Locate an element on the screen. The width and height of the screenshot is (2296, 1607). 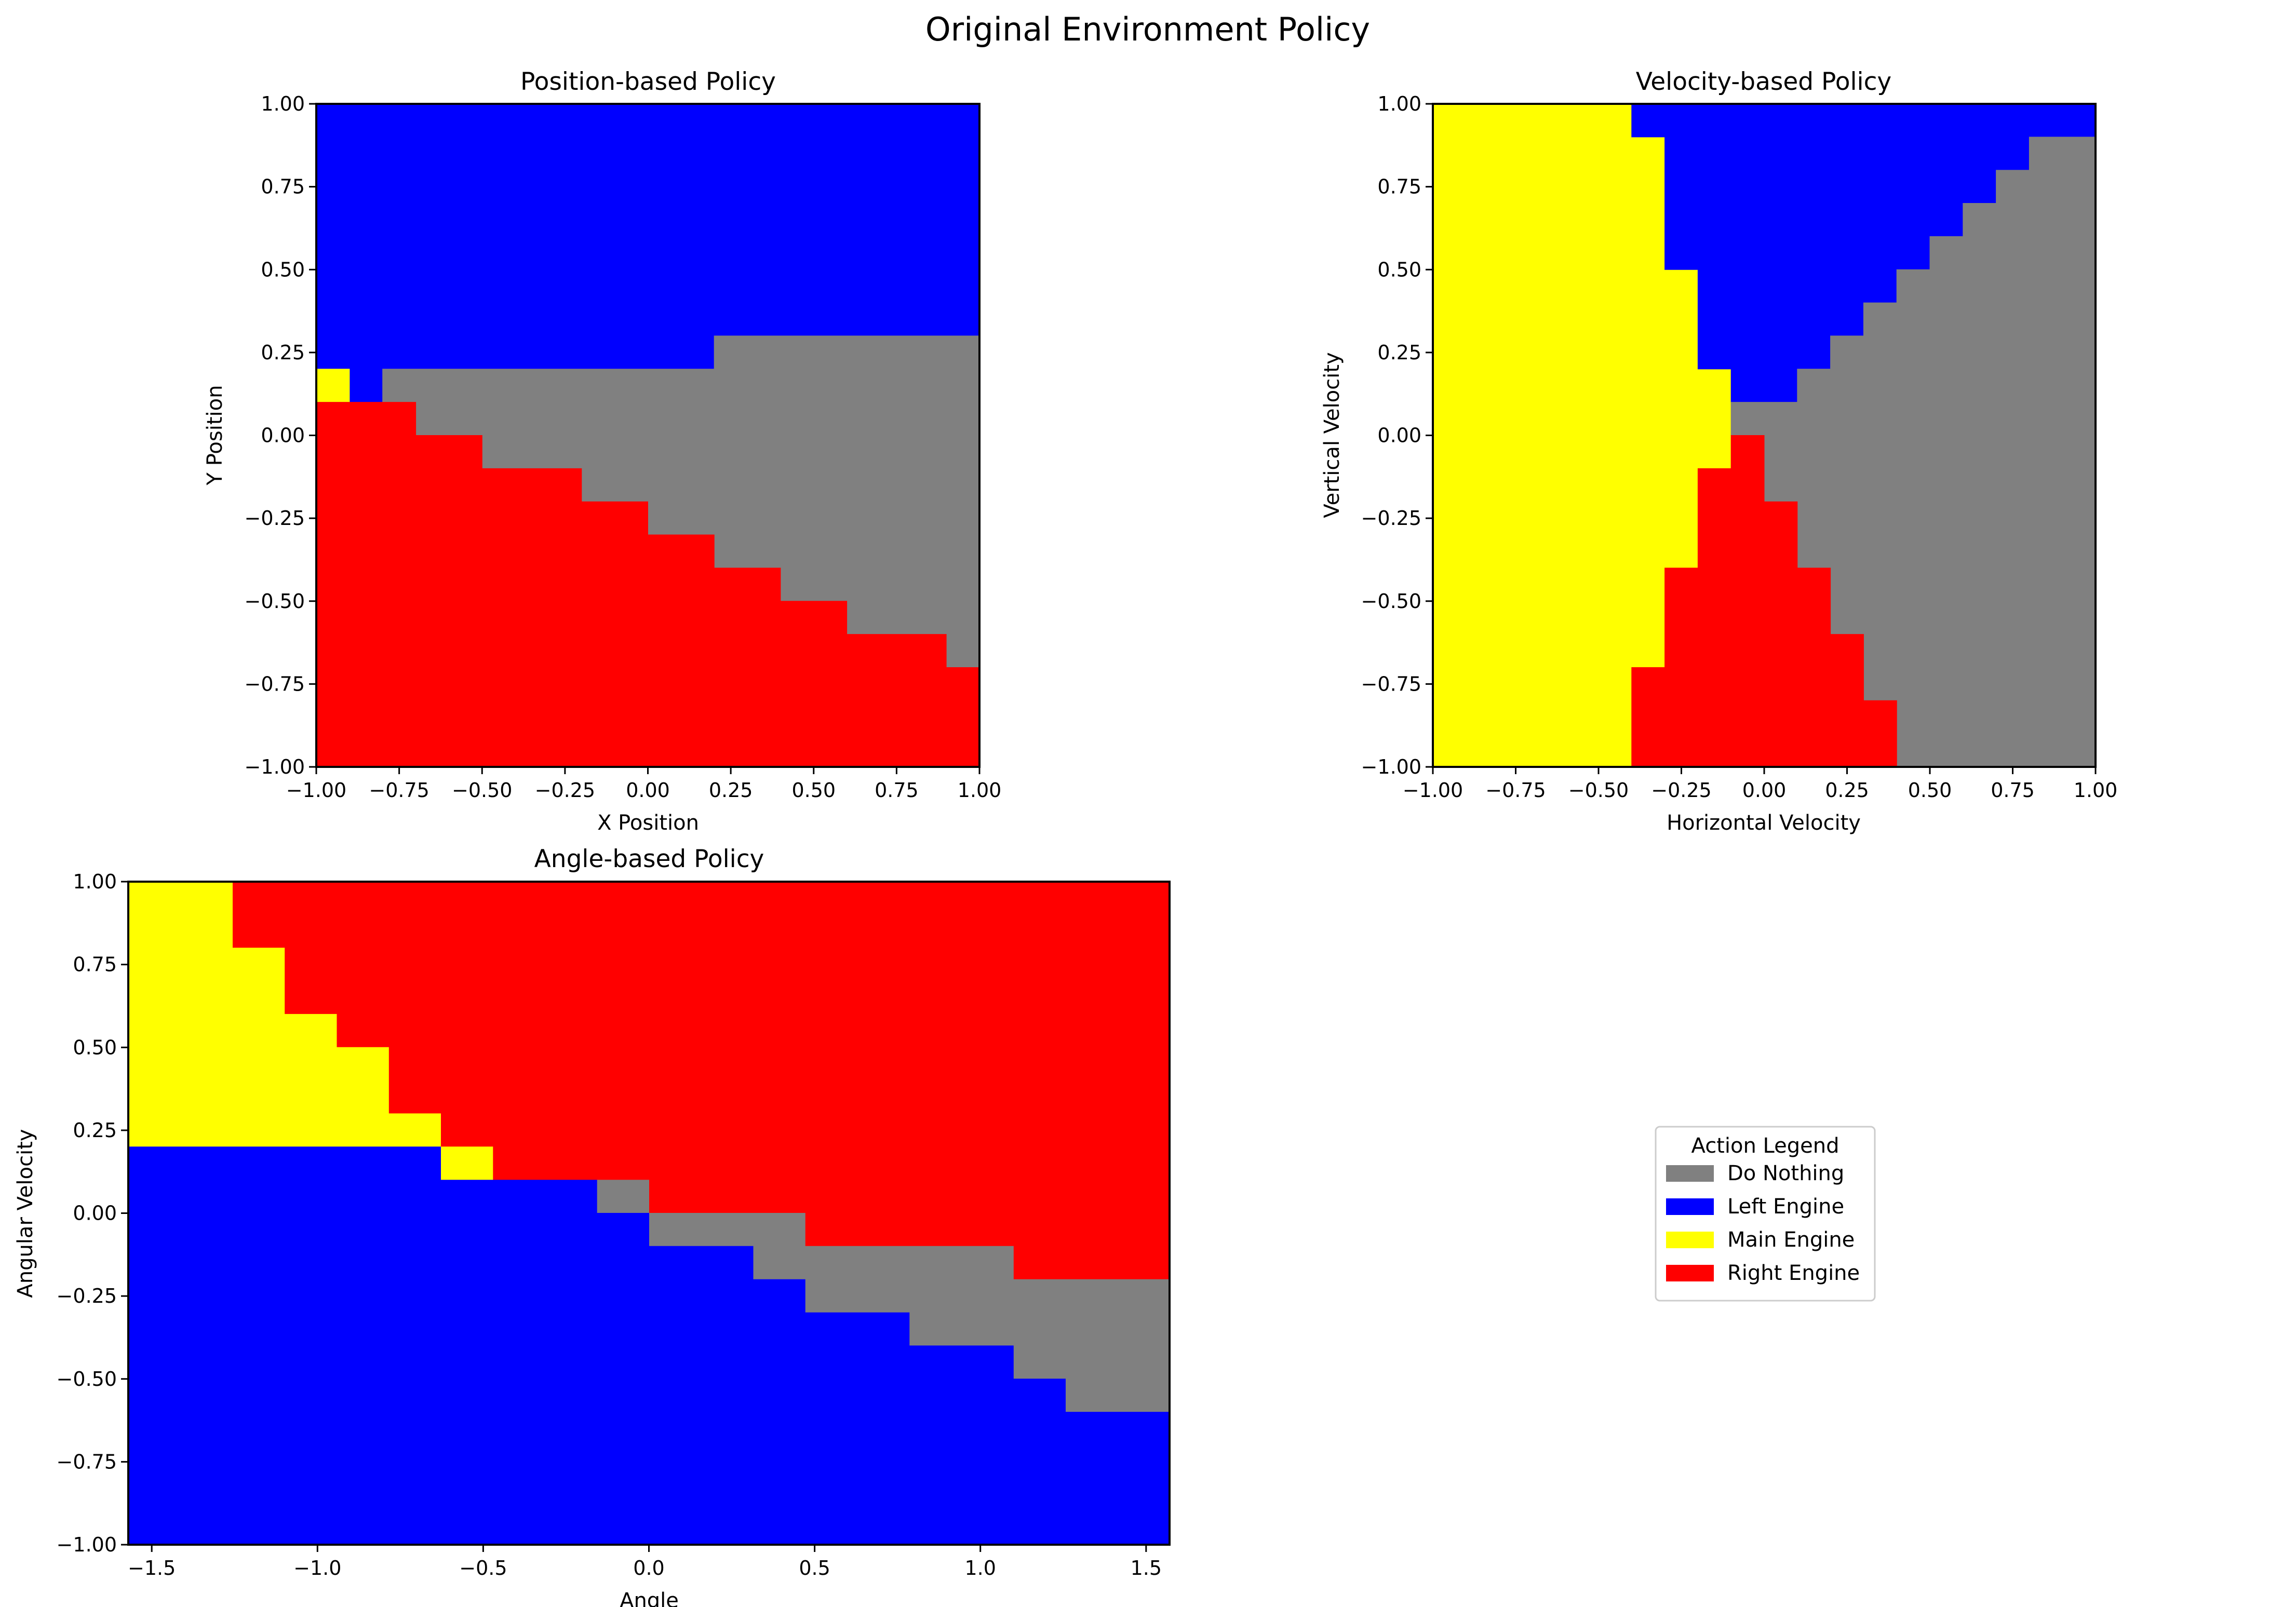
angle-policy-ytick-label: 0.00 is located at coordinates (95, 1213).